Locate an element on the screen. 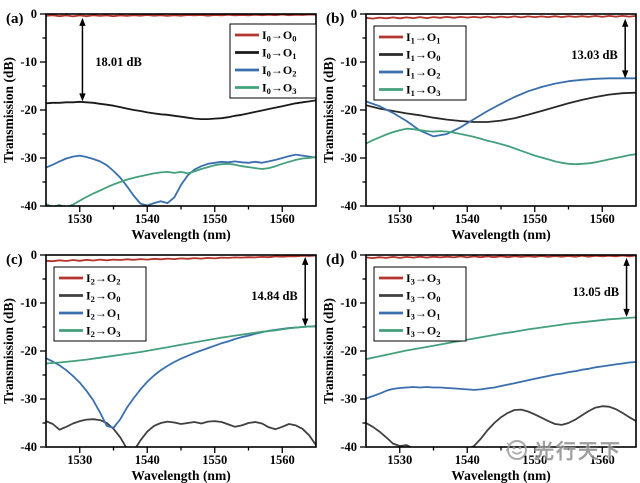 Image resolution: width=640 pixels, height=483 pixels. legend-item-label: I0→O0 is located at coordinates (279, 36).